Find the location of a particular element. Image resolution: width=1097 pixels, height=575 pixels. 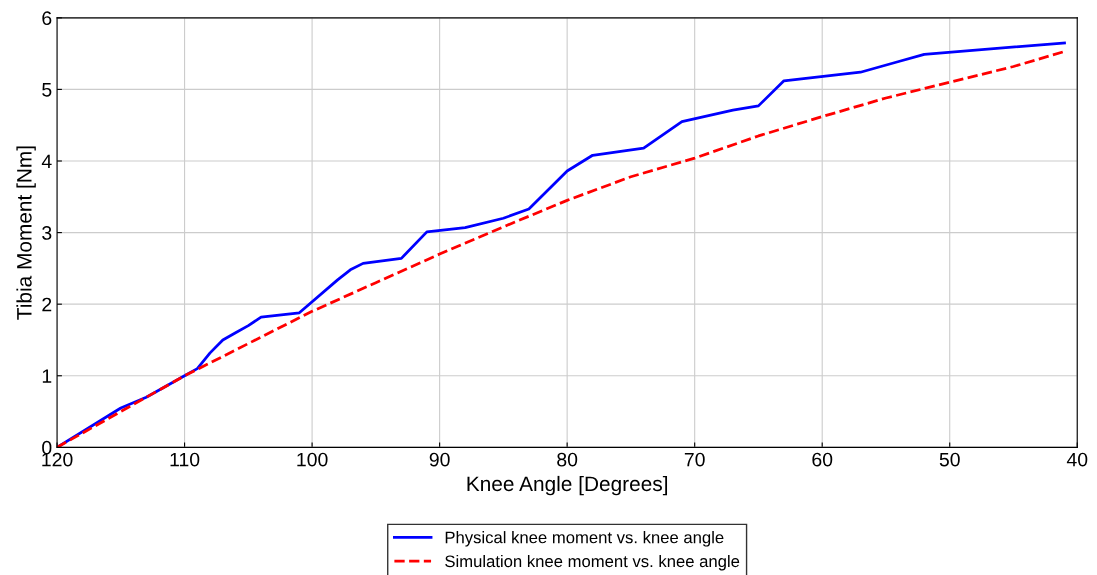

x-axis-title: Knee Angle [Degrees] is located at coordinates (567, 485).